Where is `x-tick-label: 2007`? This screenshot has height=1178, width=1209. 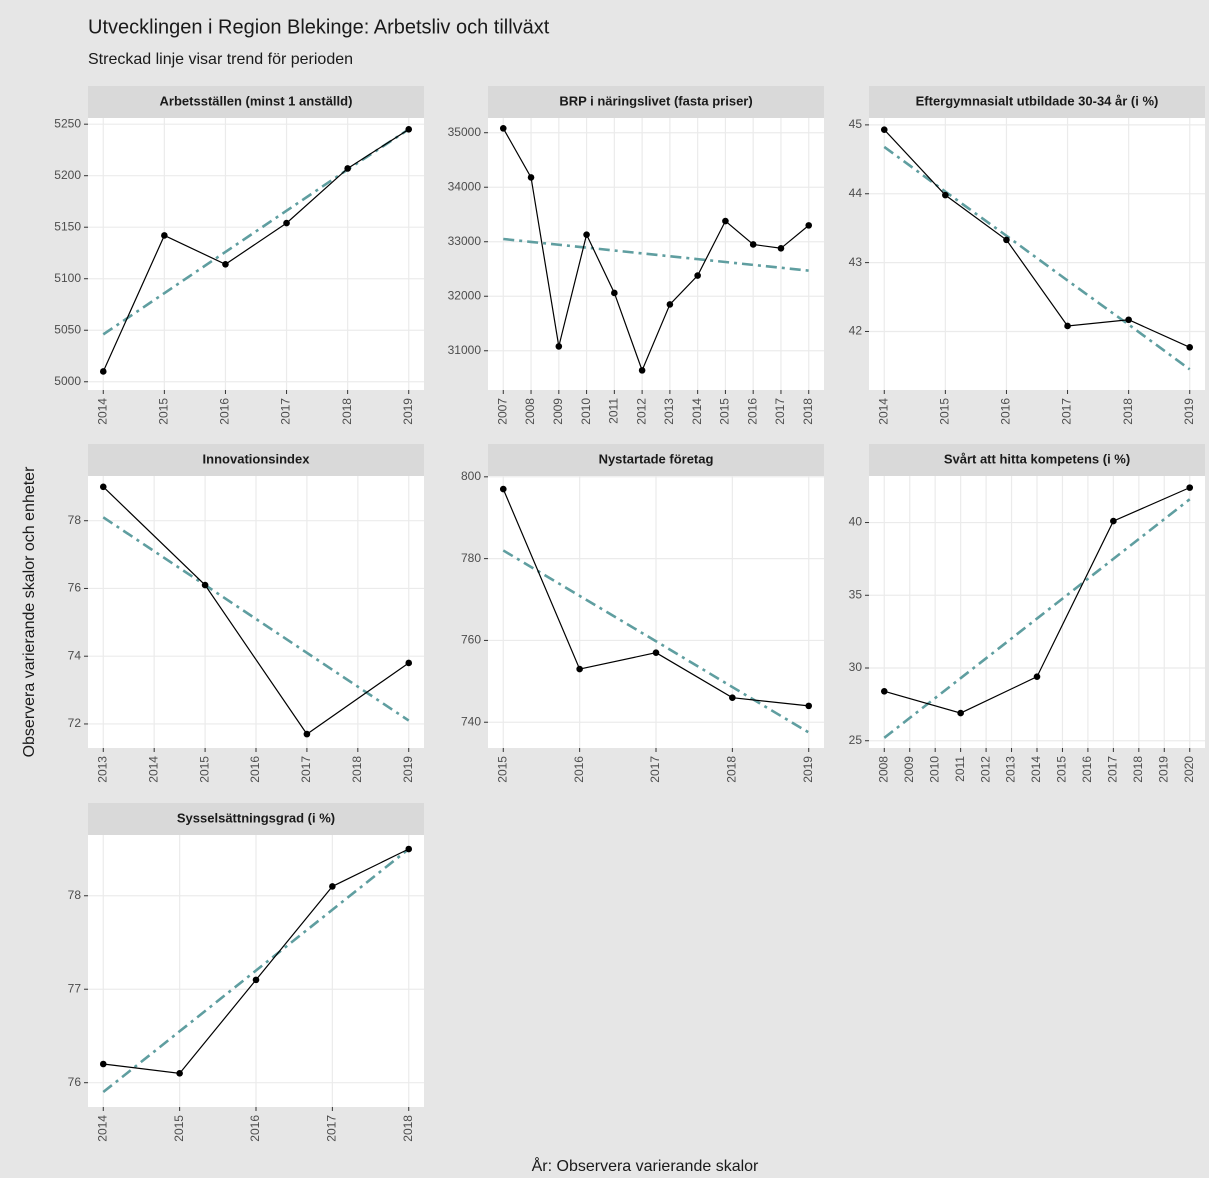 x-tick-label: 2007 is located at coordinates (502, 411).